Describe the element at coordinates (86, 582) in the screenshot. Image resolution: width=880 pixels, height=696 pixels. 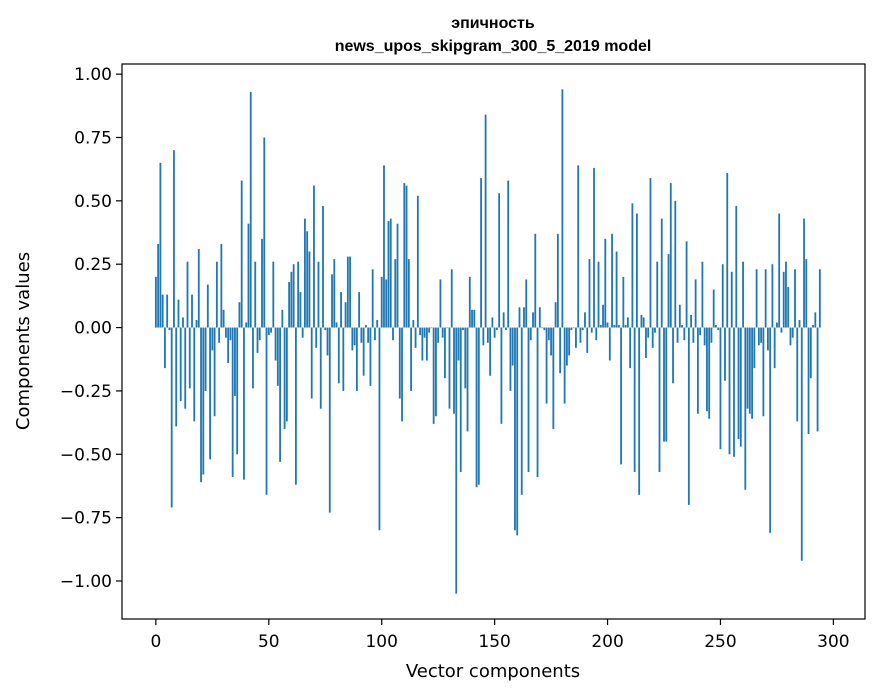
I see `y-tick-label: −1.00` at that location.